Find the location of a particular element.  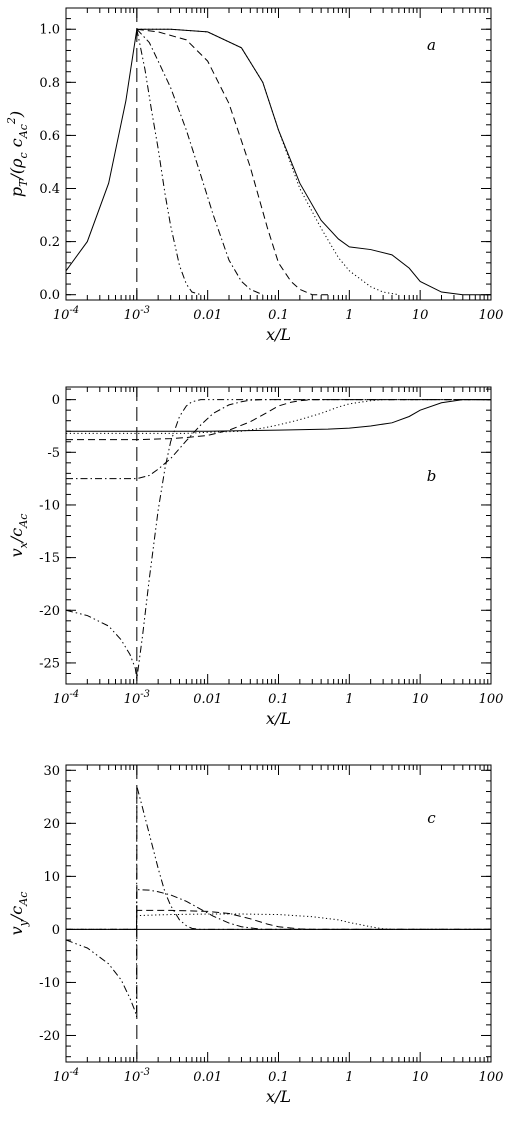

series-solid-line is located at coordinates (278, 415).